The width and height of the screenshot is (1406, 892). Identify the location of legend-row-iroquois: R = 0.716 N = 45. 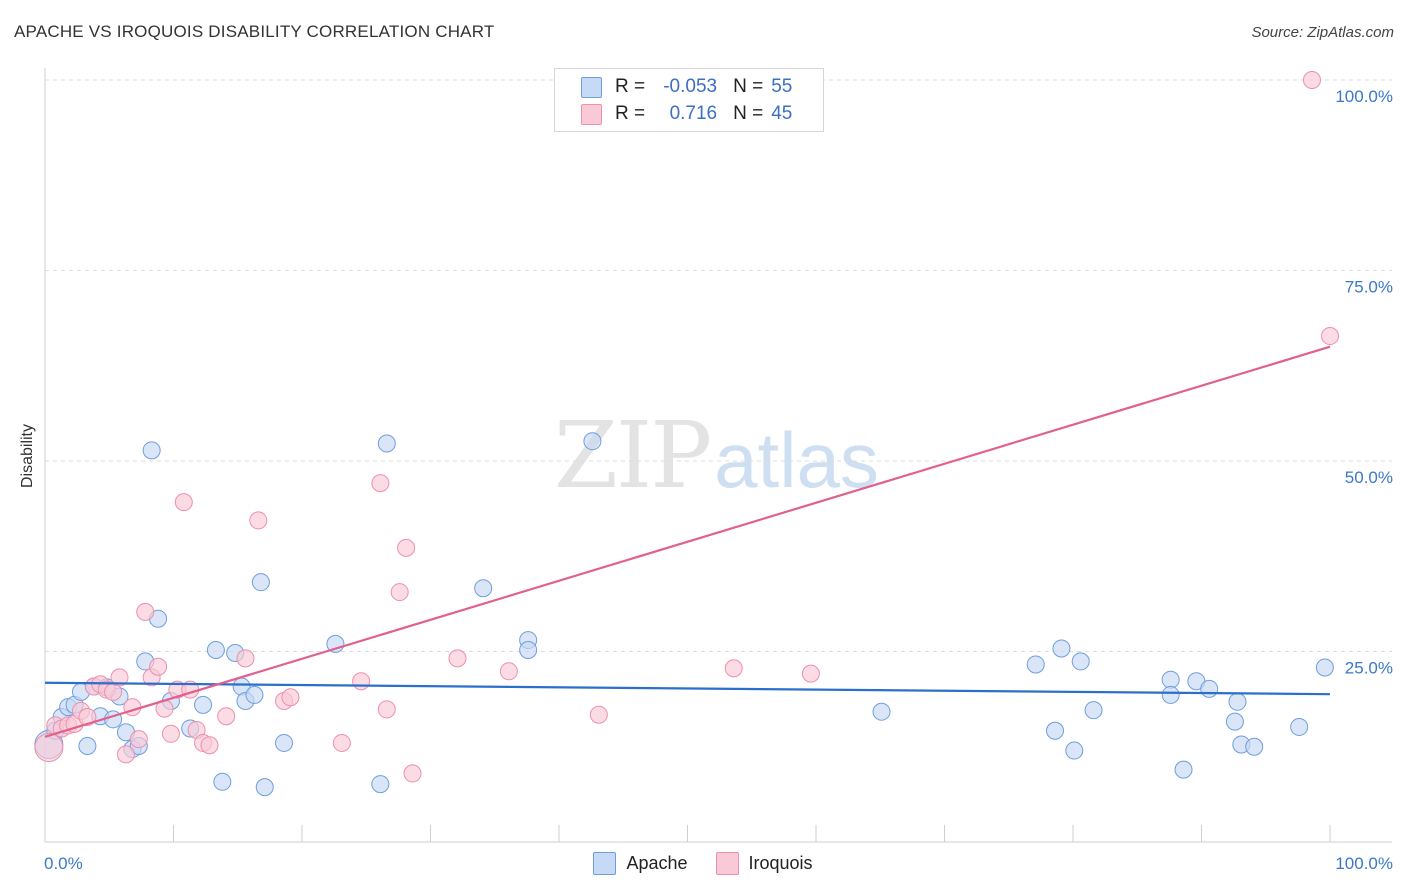
(678, 114).